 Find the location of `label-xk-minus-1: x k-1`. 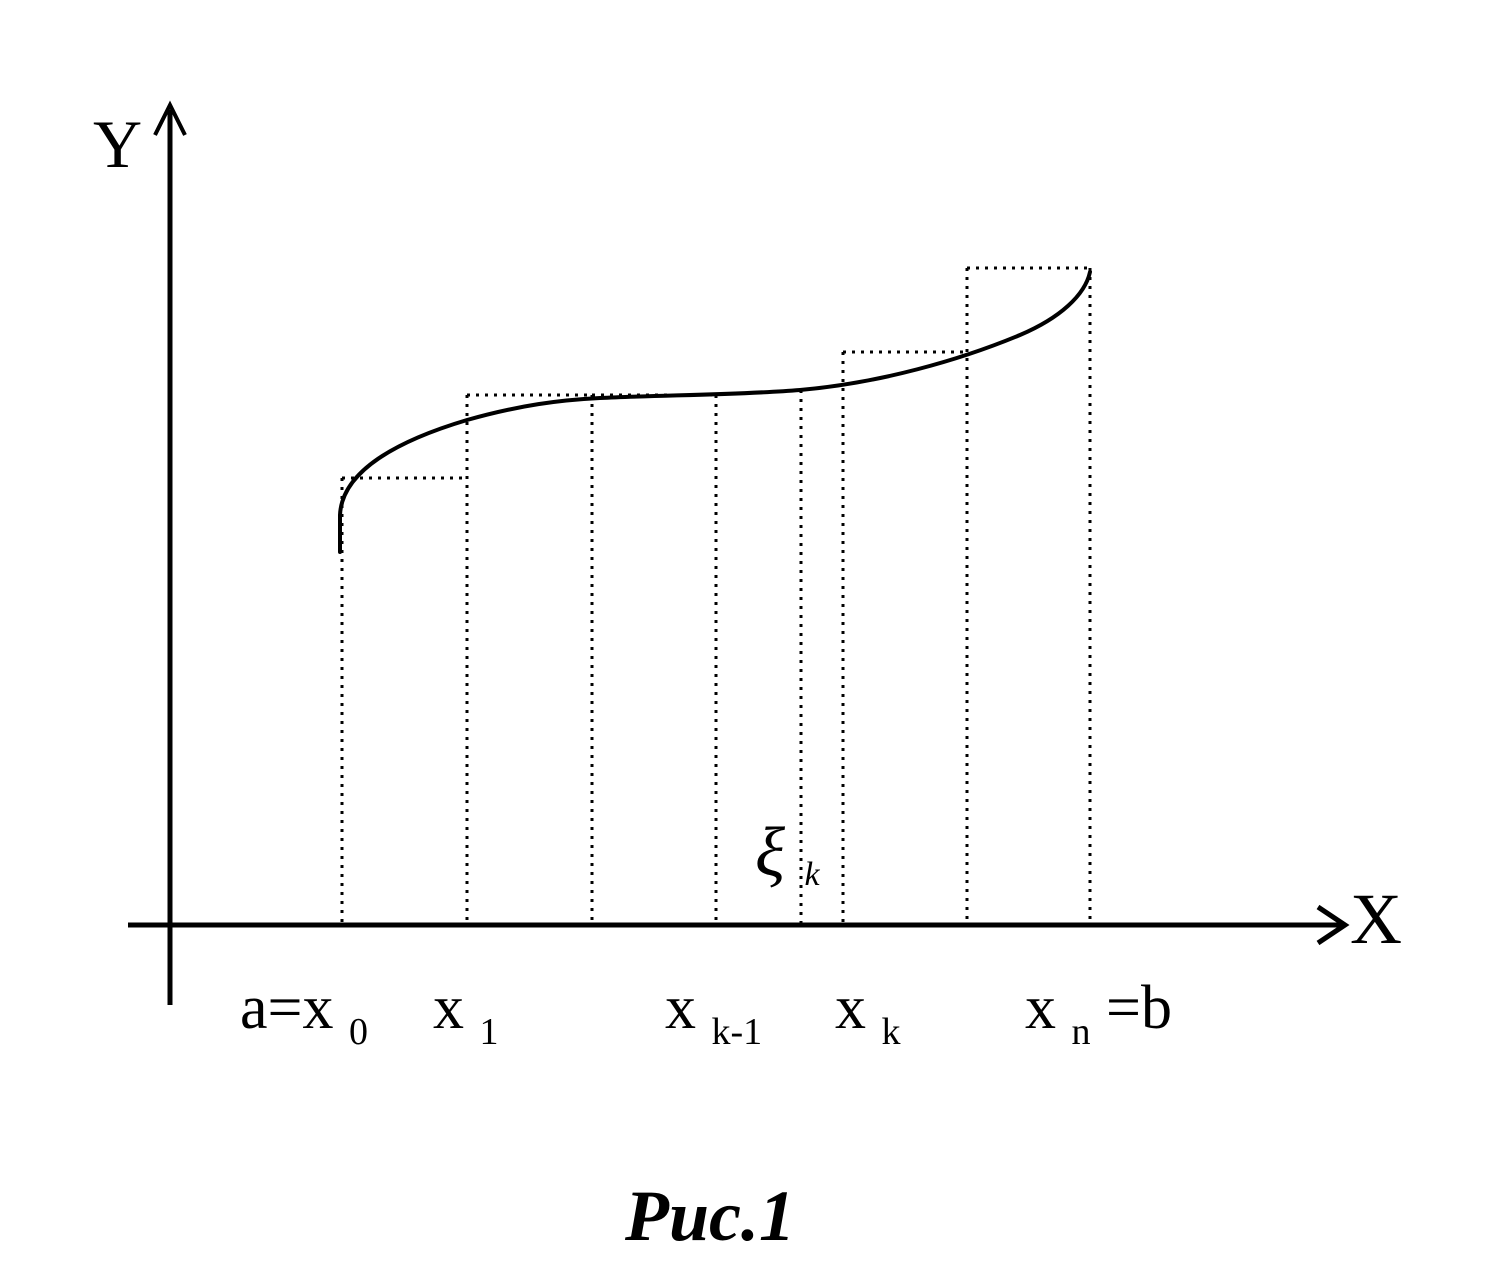

label-xk-minus-1: x k-1 is located at coordinates (713, 1013).